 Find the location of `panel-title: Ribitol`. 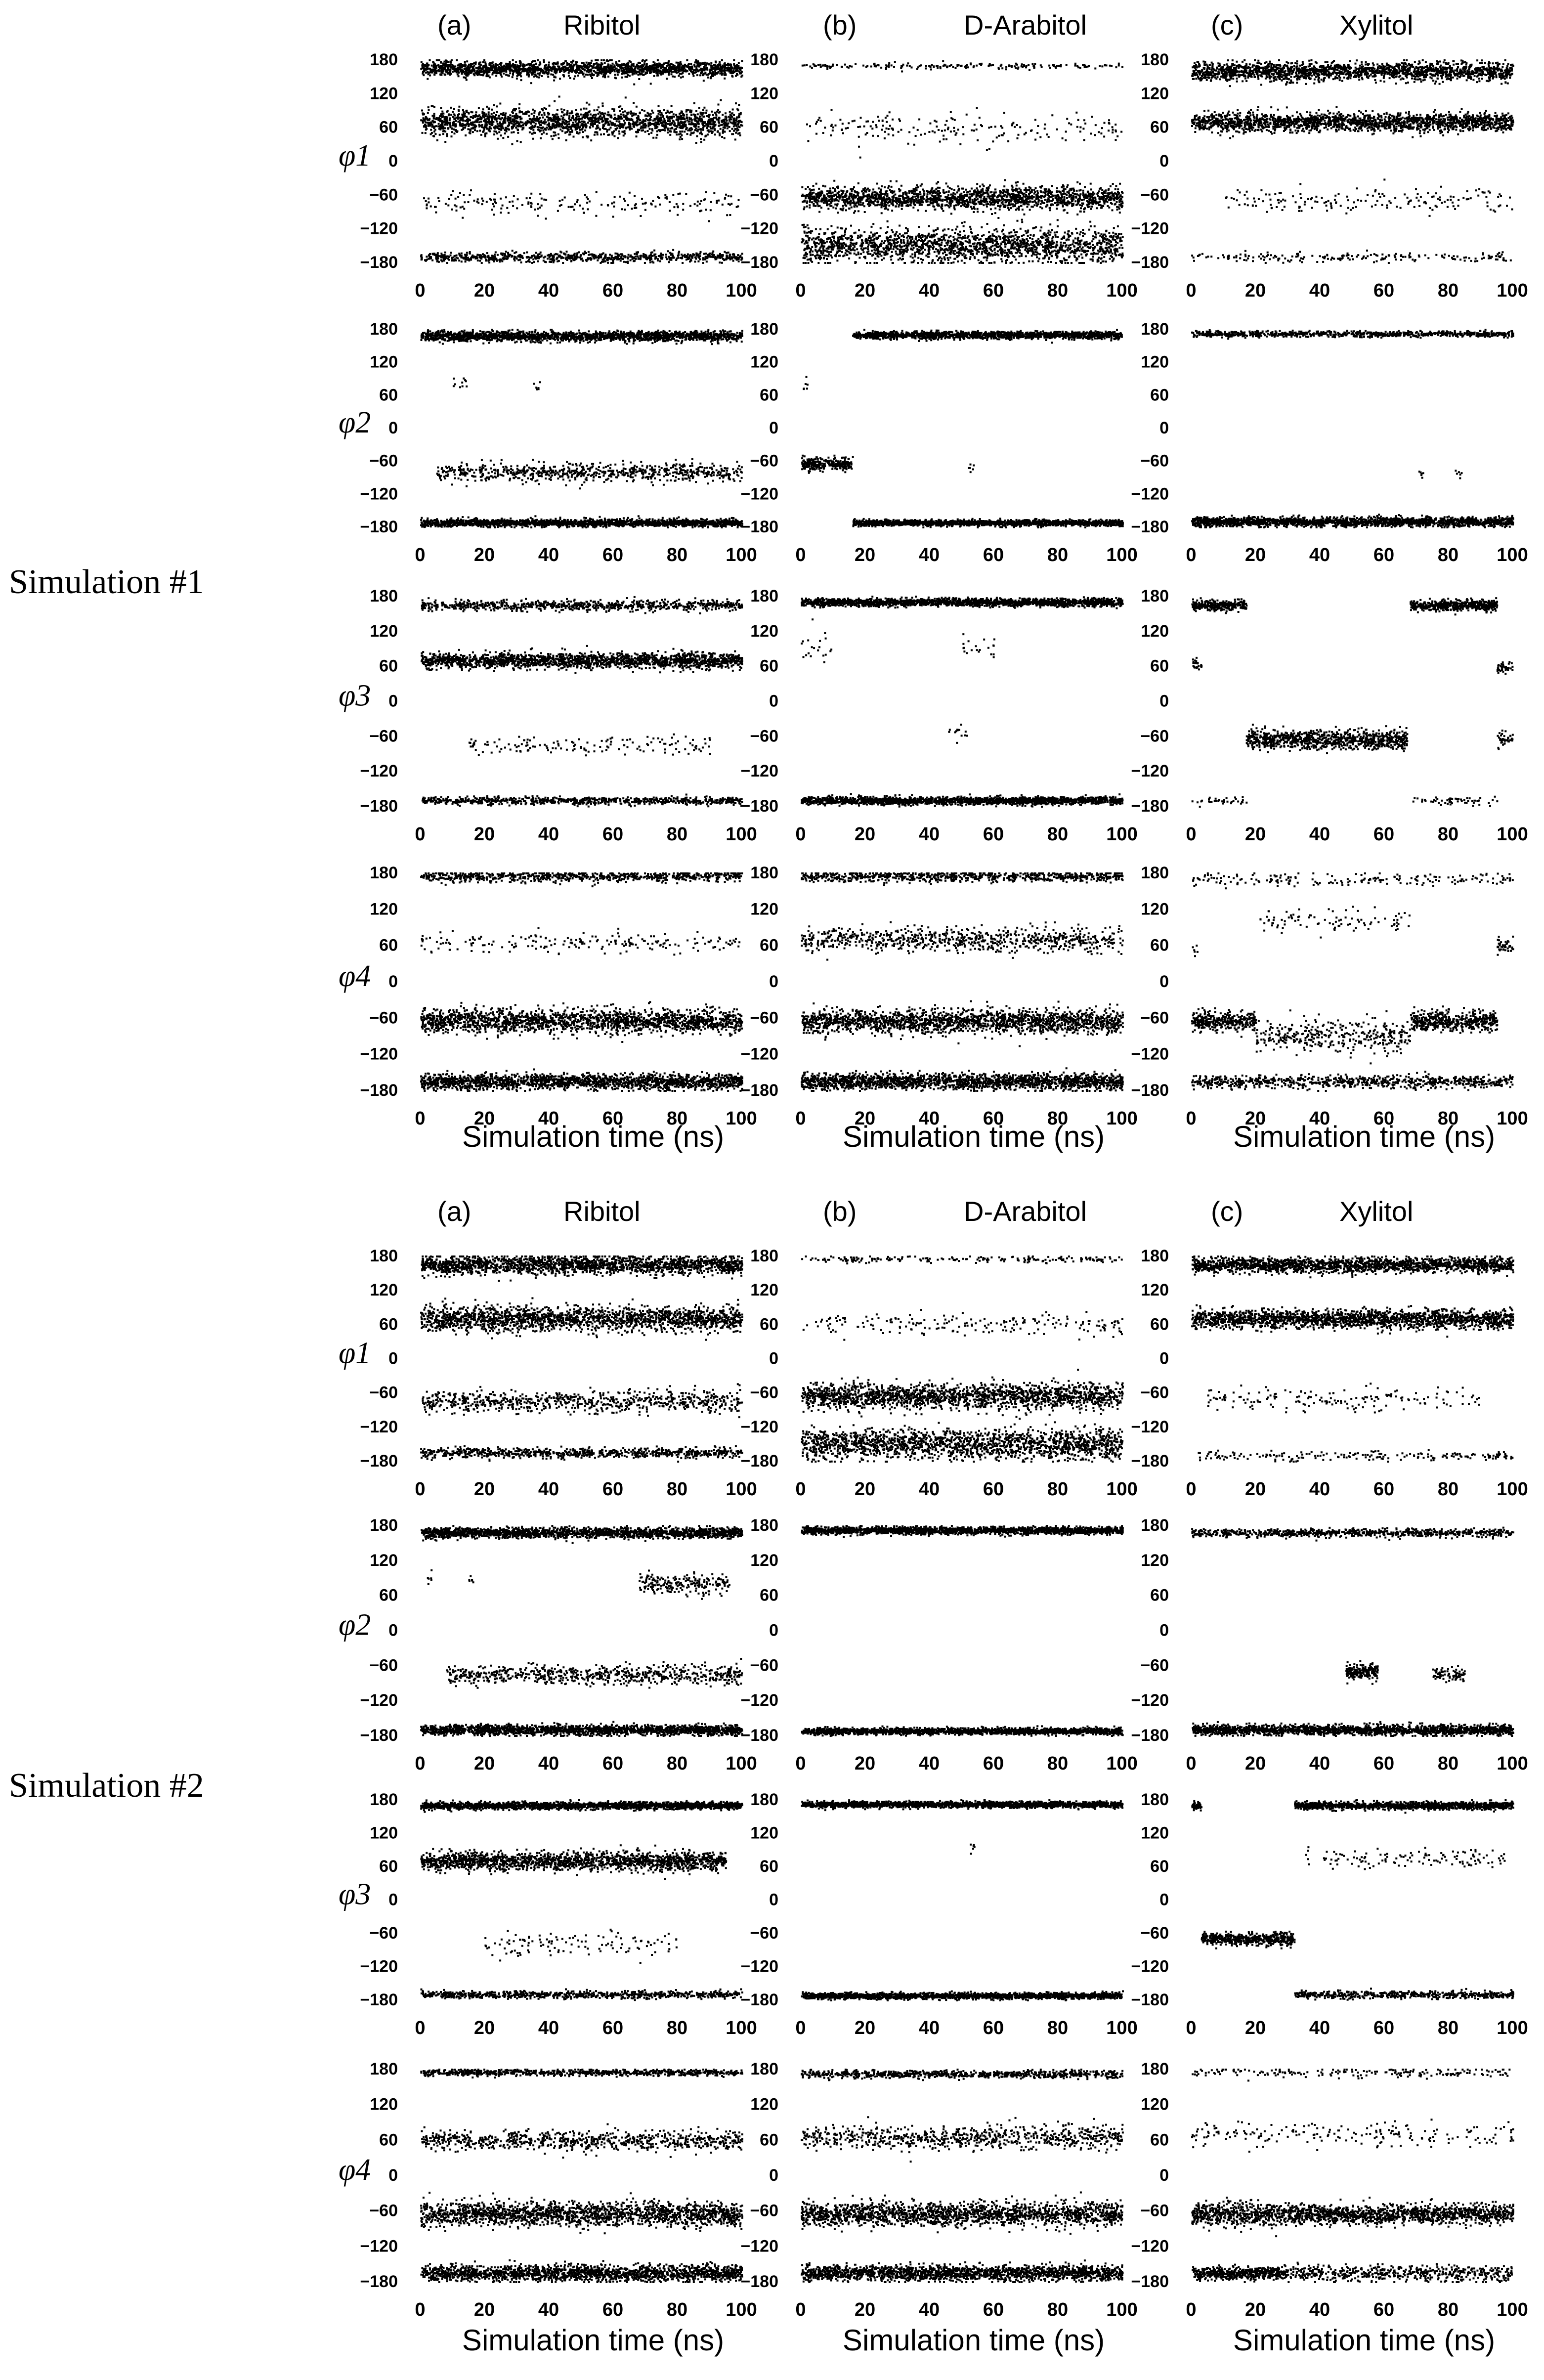

panel-title: Ribitol is located at coordinates (602, 1211).